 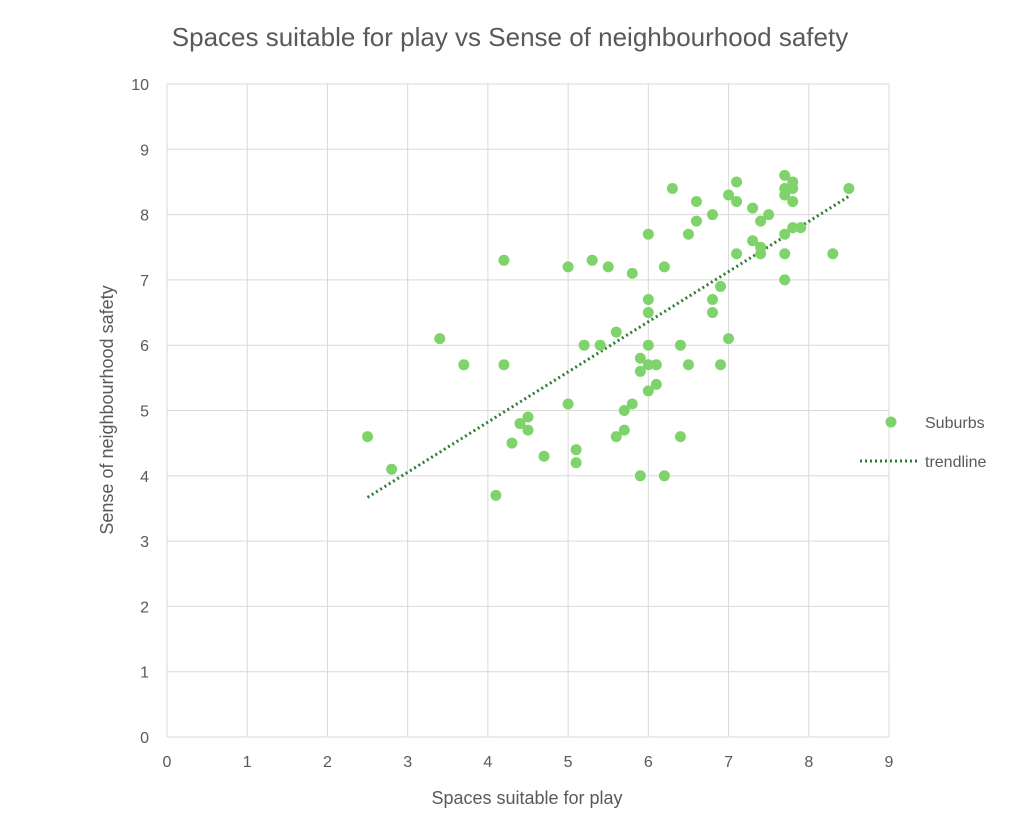 What do you see at coordinates (923, 443) in the screenshot?
I see `legend: Suburbs trendline` at bounding box center [923, 443].